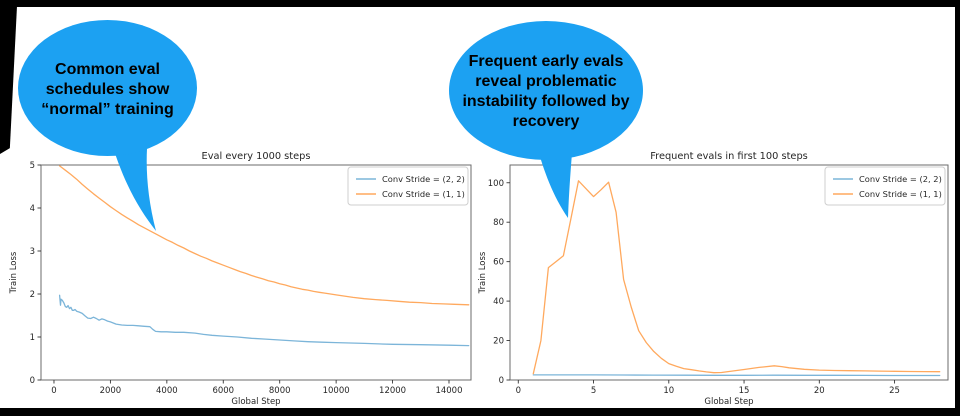 The width and height of the screenshot is (960, 416). What do you see at coordinates (32, 166) in the screenshot?
I see `y-tick-label: 5` at bounding box center [32, 166].